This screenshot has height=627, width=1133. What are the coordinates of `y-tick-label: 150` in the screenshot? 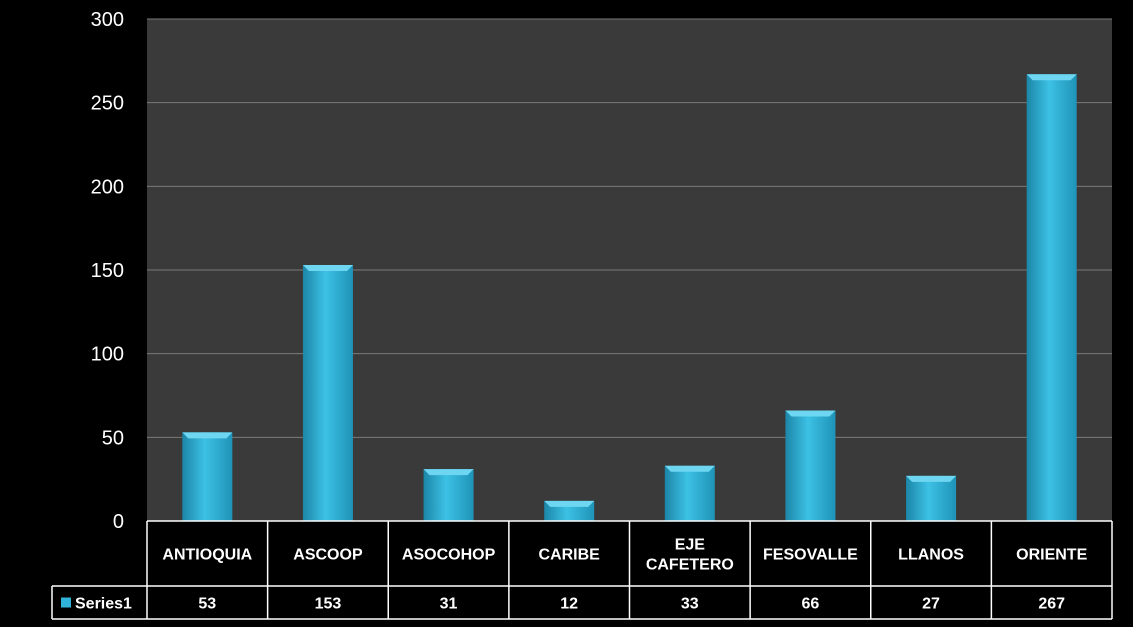 It's located at (107, 271).